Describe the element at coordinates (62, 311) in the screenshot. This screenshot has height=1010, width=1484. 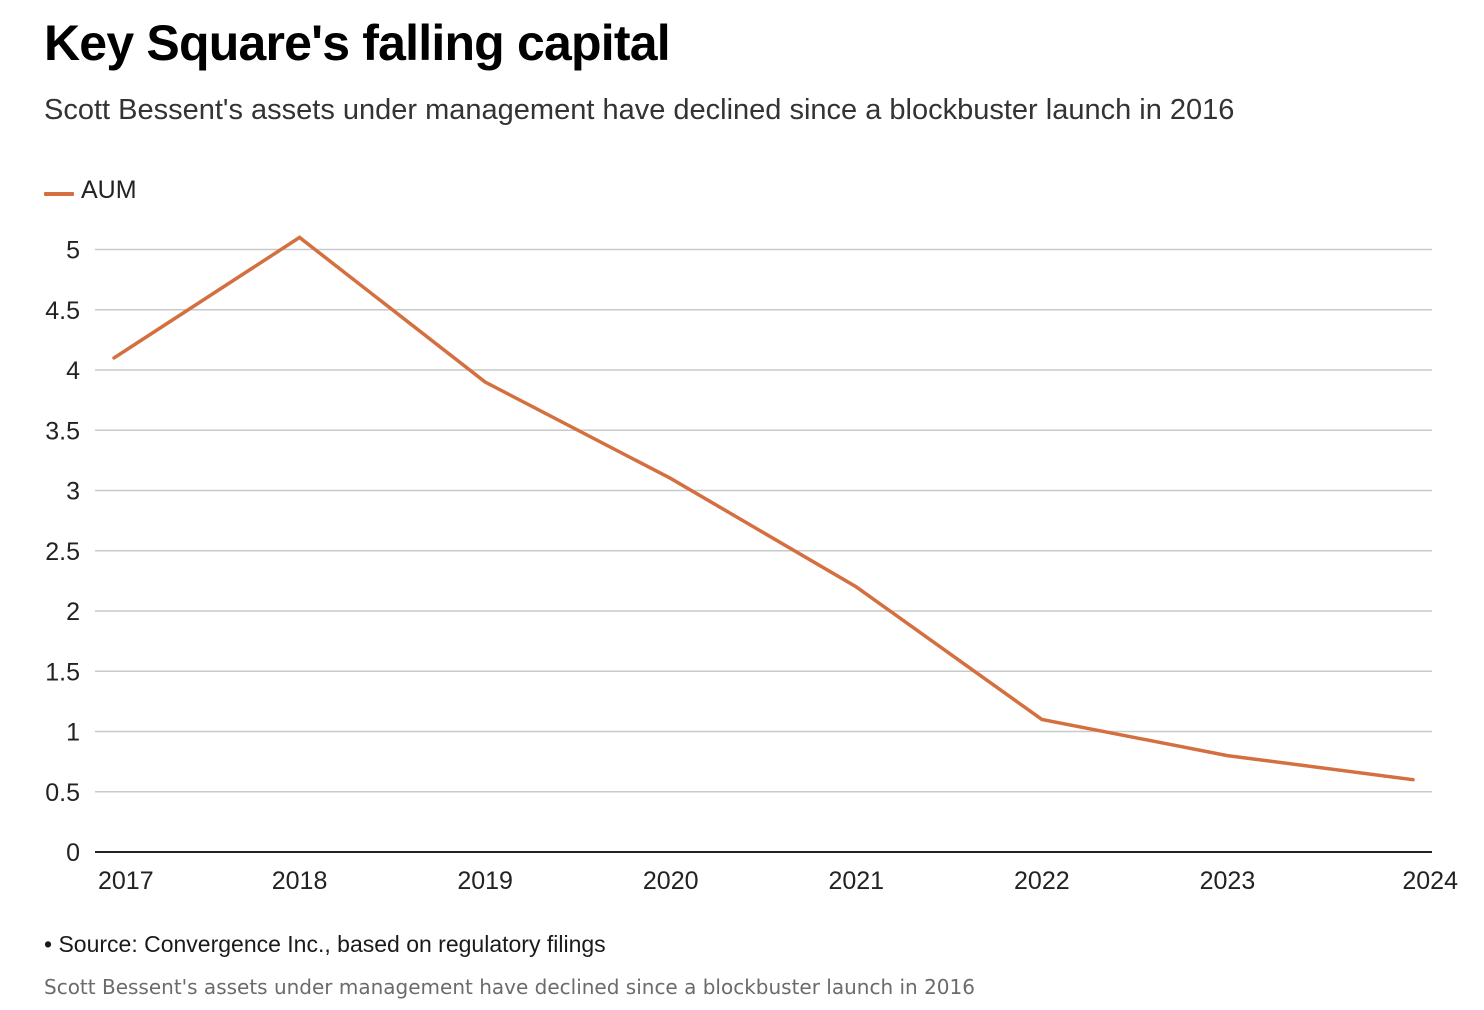
I see `y-tick-label: 4.5` at that location.